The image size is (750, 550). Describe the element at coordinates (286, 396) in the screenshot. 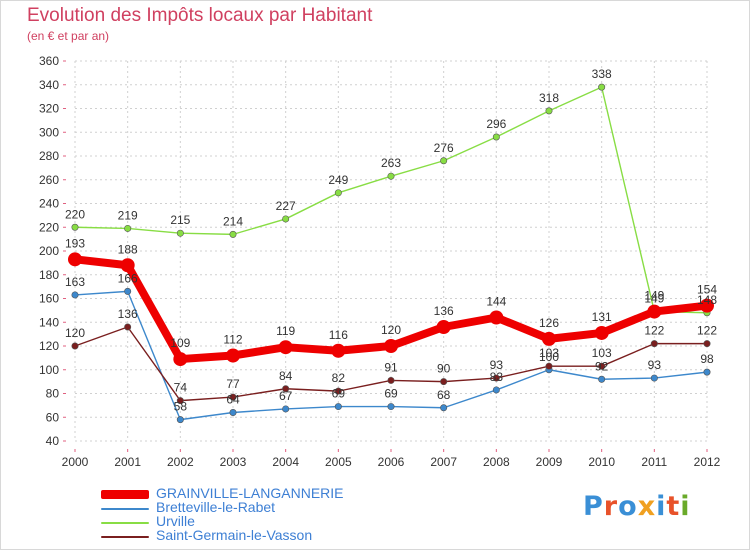

I see `data-label: 67` at that location.